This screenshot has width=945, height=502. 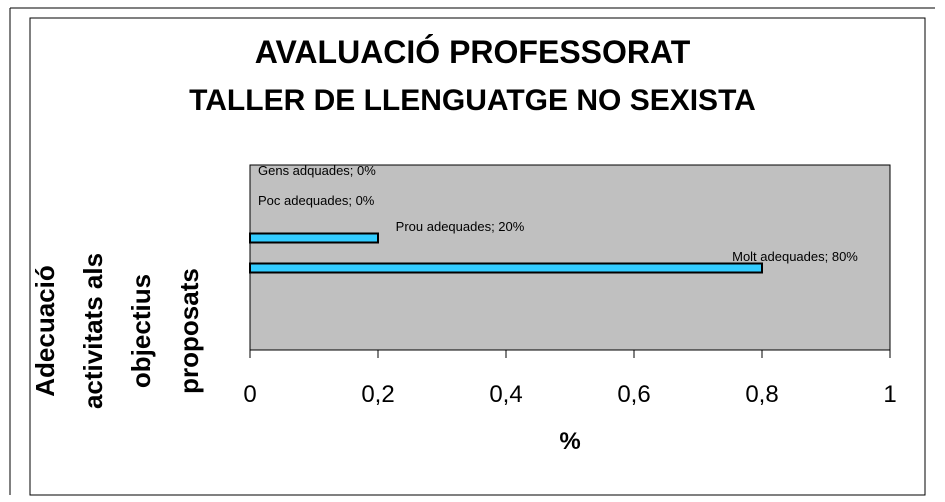 What do you see at coordinates (795, 256) in the screenshot?
I see `data-label: Molt adequades; 80%` at bounding box center [795, 256].